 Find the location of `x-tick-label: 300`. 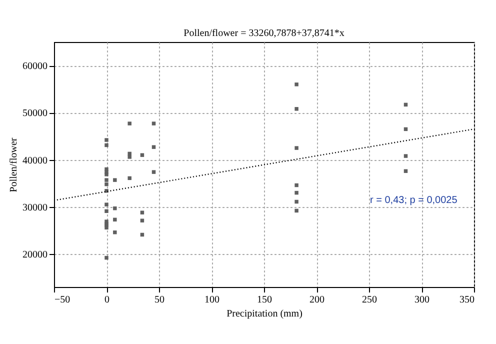

x-tick-label: 300 is located at coordinates (422, 300).